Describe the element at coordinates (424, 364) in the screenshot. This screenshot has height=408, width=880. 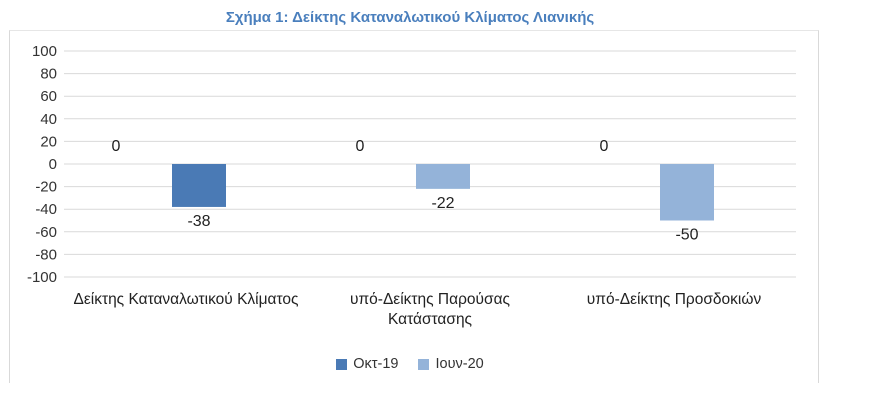
I see `legend-swatch-jun20` at that location.